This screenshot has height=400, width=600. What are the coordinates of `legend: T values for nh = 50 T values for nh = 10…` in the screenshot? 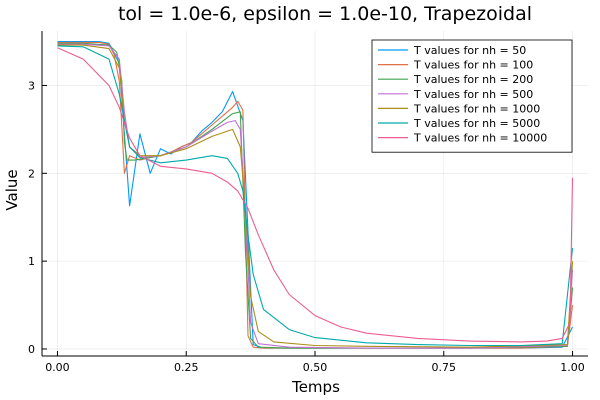 It's located at (472, 96).